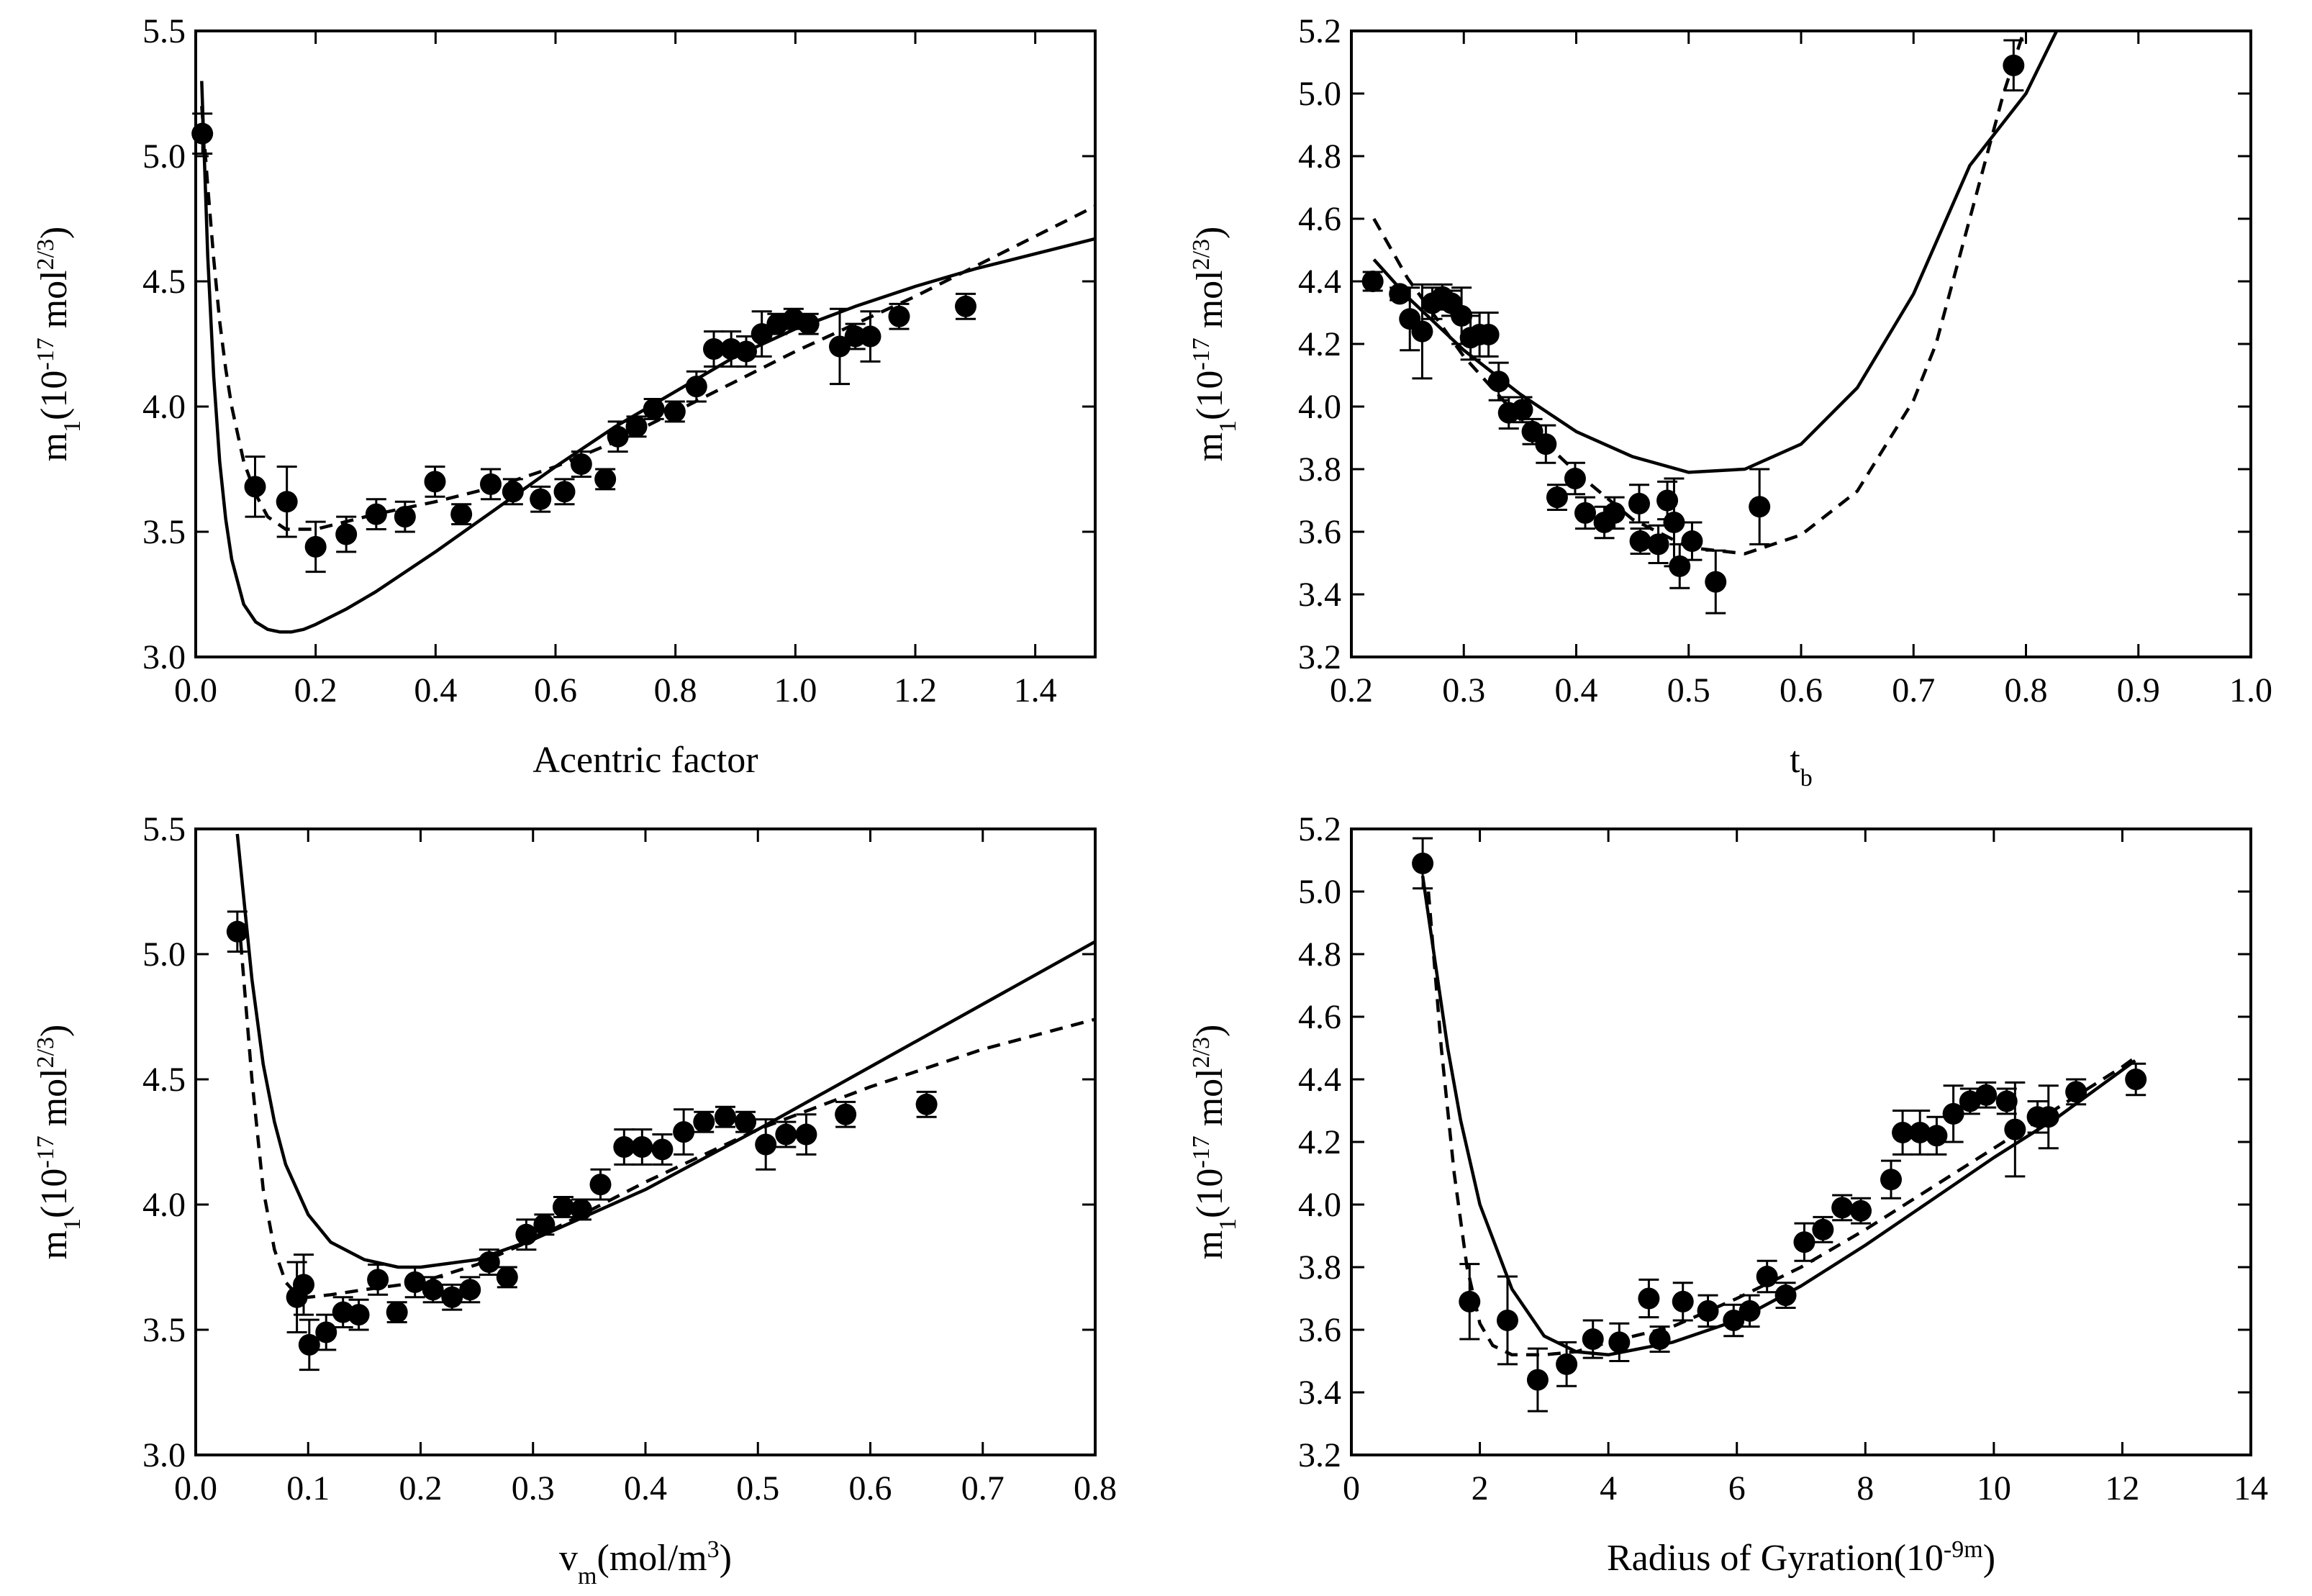 The image size is (2312, 1596). What do you see at coordinates (164, 1080) in the screenshot?
I see `y-tick-label: 4.5` at bounding box center [164, 1080].